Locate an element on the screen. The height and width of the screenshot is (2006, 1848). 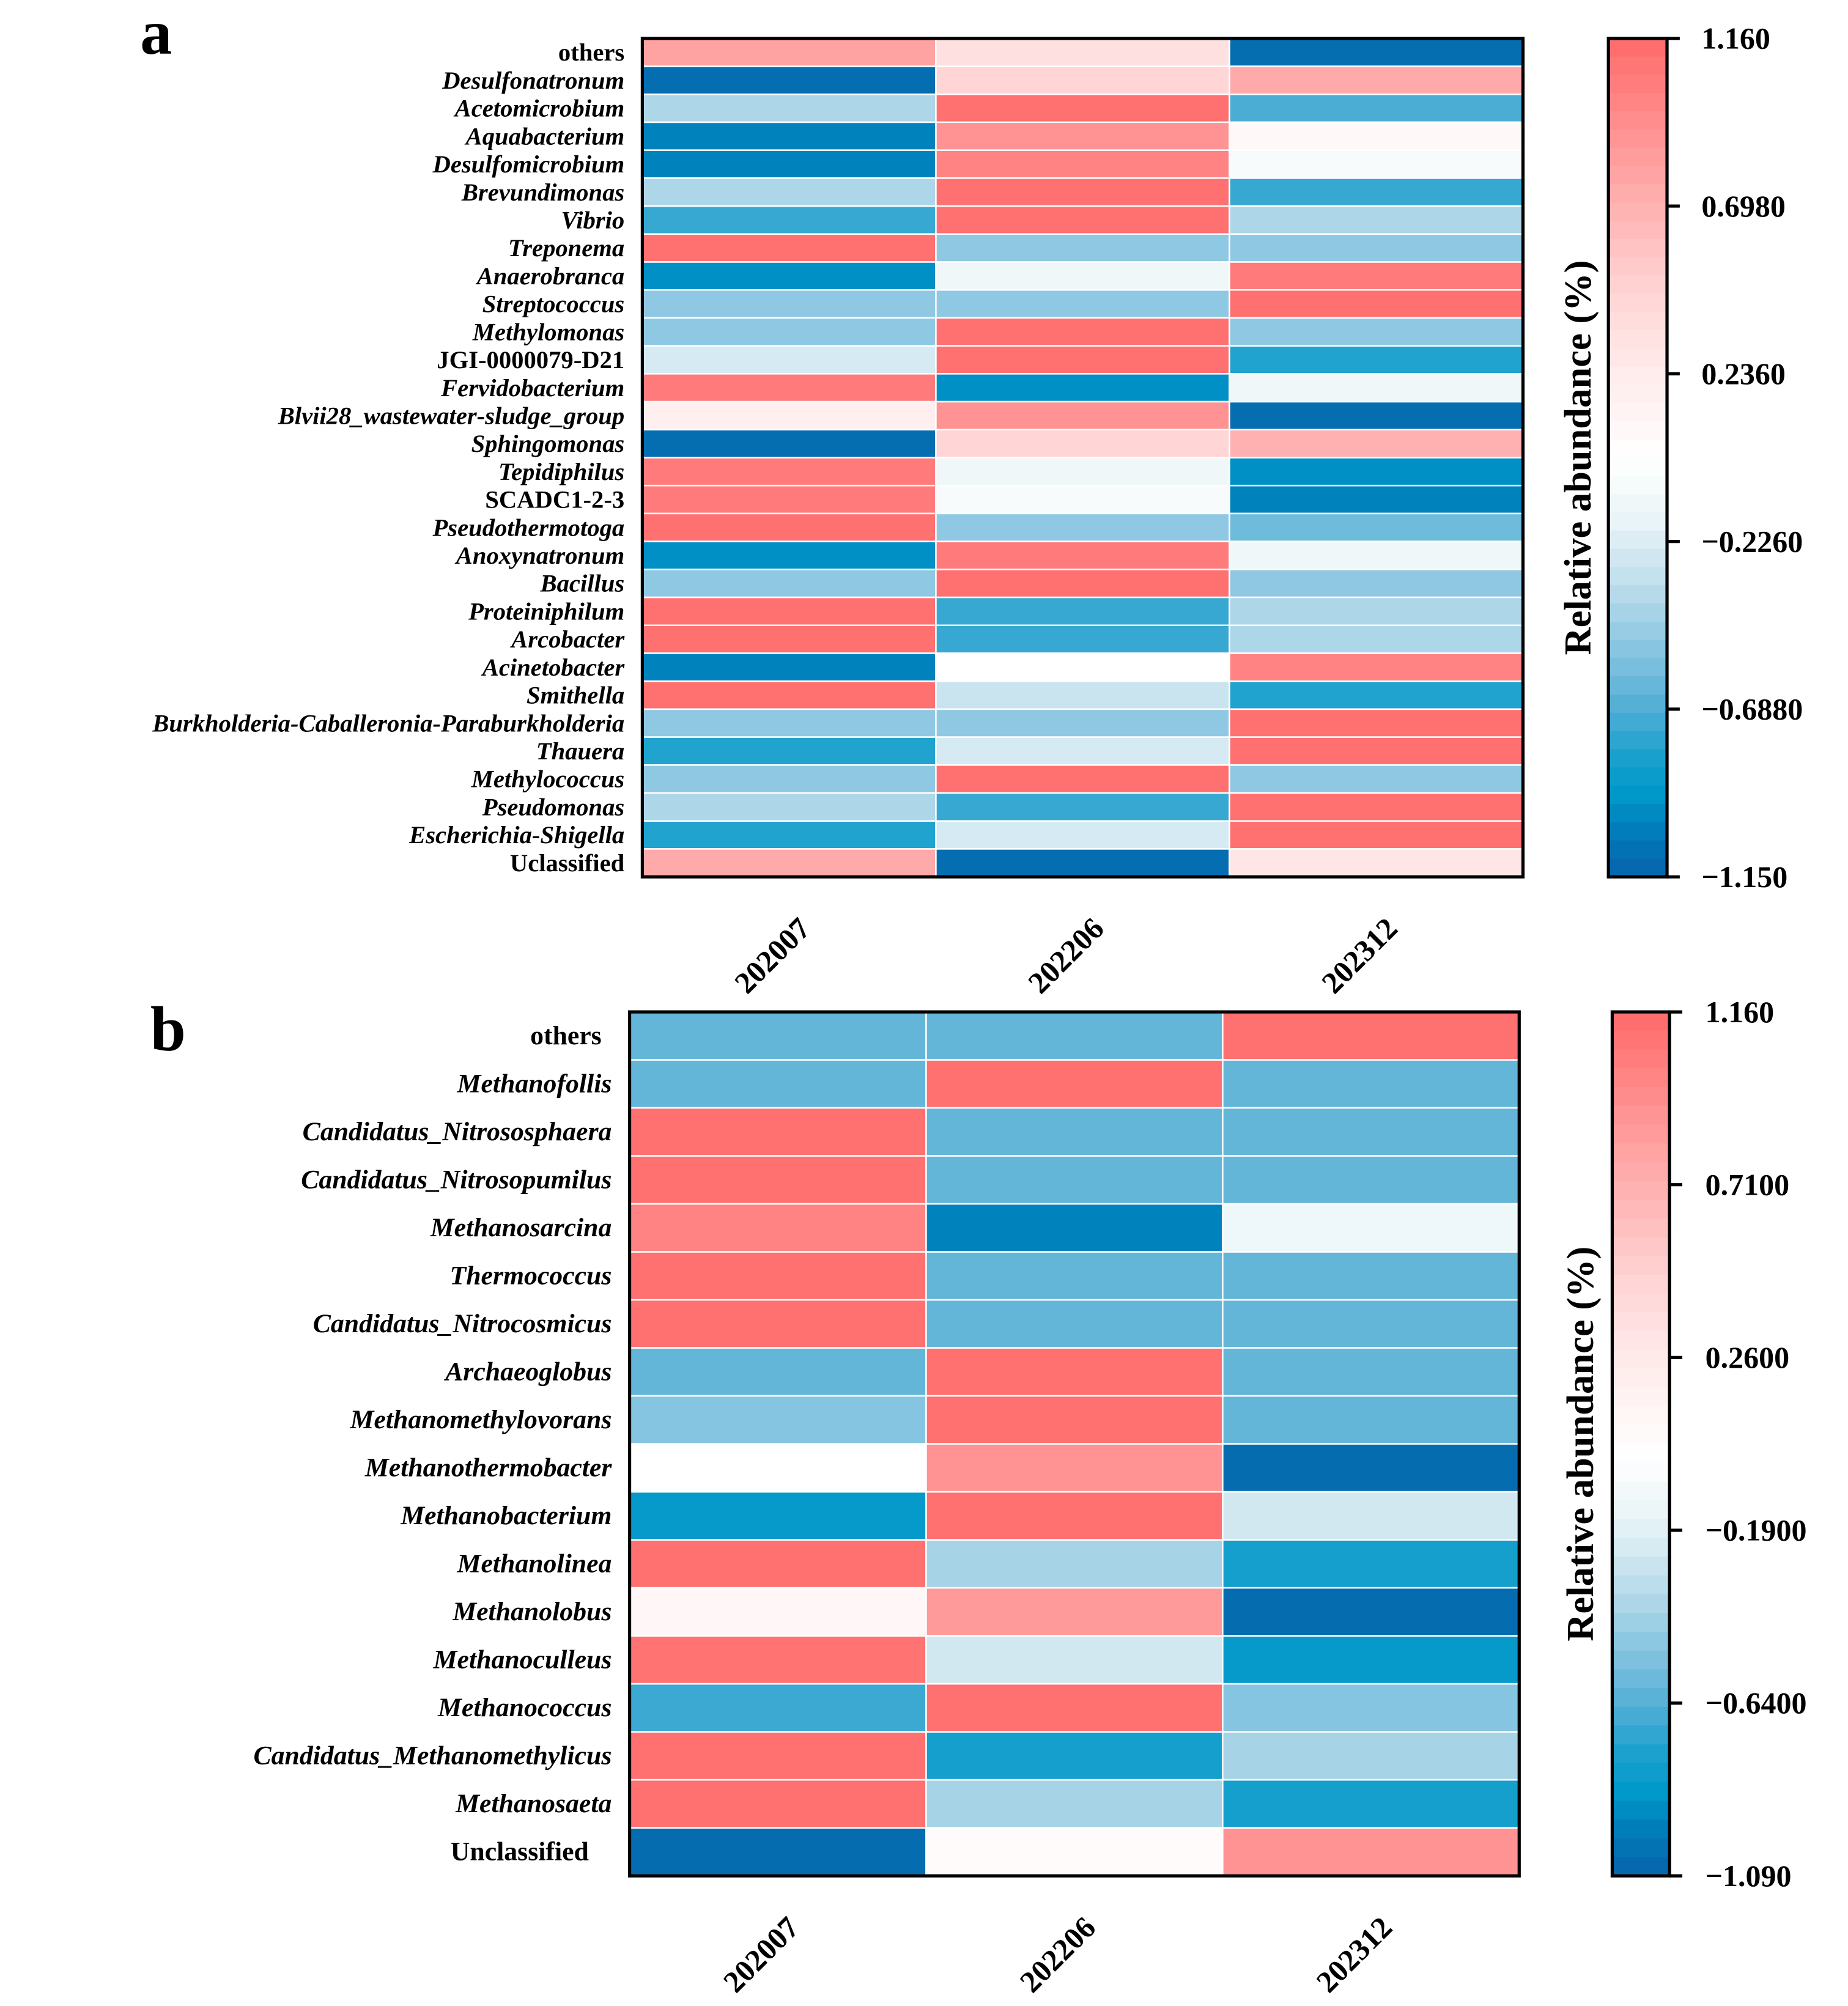
row-label: Desulfomicrobium is located at coordinates (528, 164).